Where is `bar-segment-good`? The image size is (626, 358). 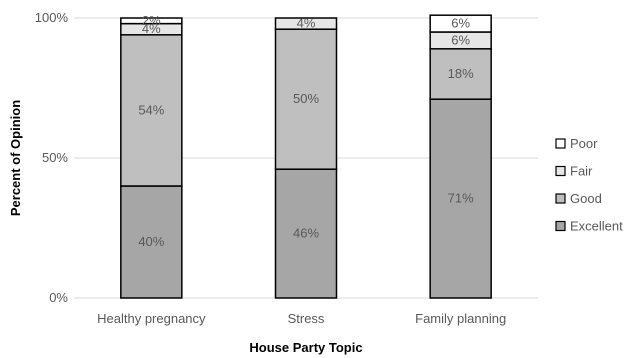 bar-segment-good is located at coordinates (306, 99).